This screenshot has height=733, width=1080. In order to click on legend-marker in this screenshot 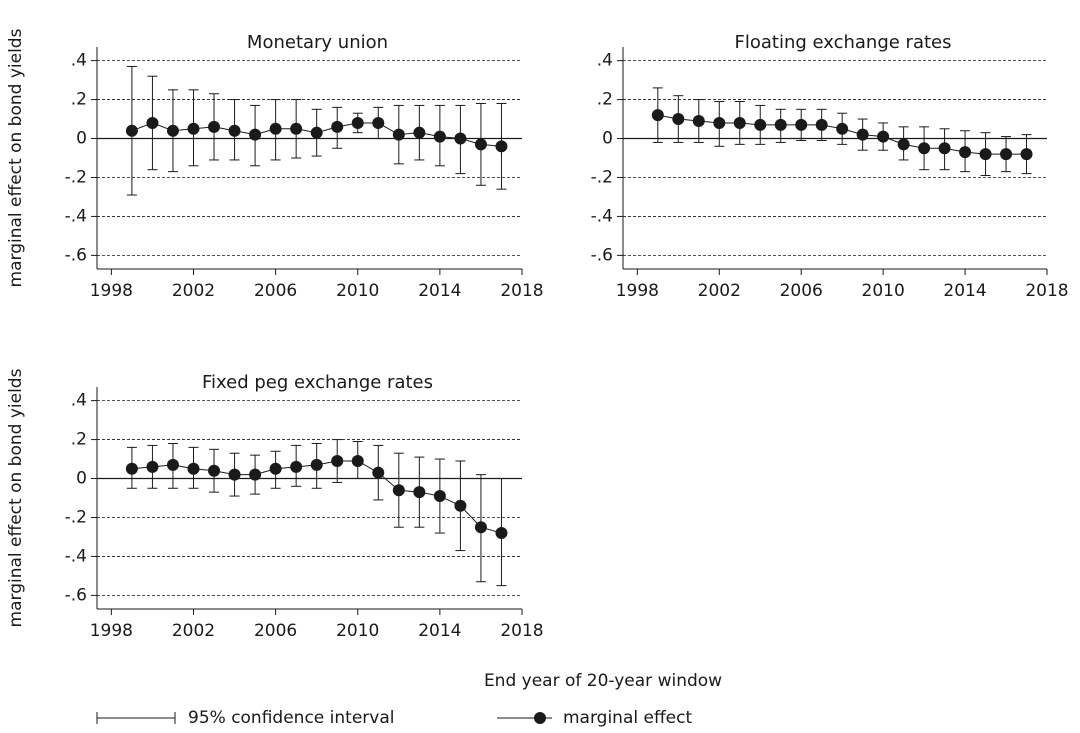, I will do `click(540, 718)`.